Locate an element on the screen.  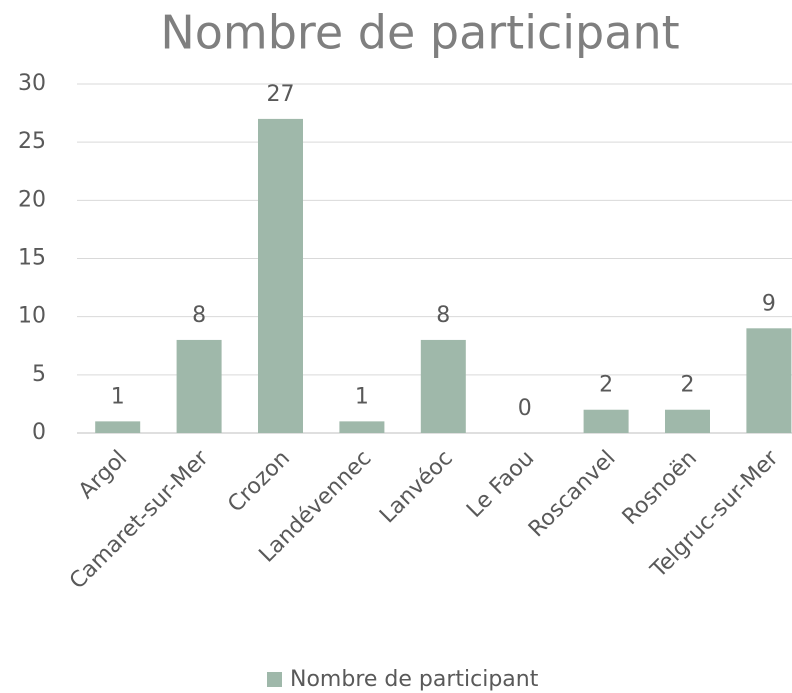
data-label: 27 is located at coordinates (281, 94).